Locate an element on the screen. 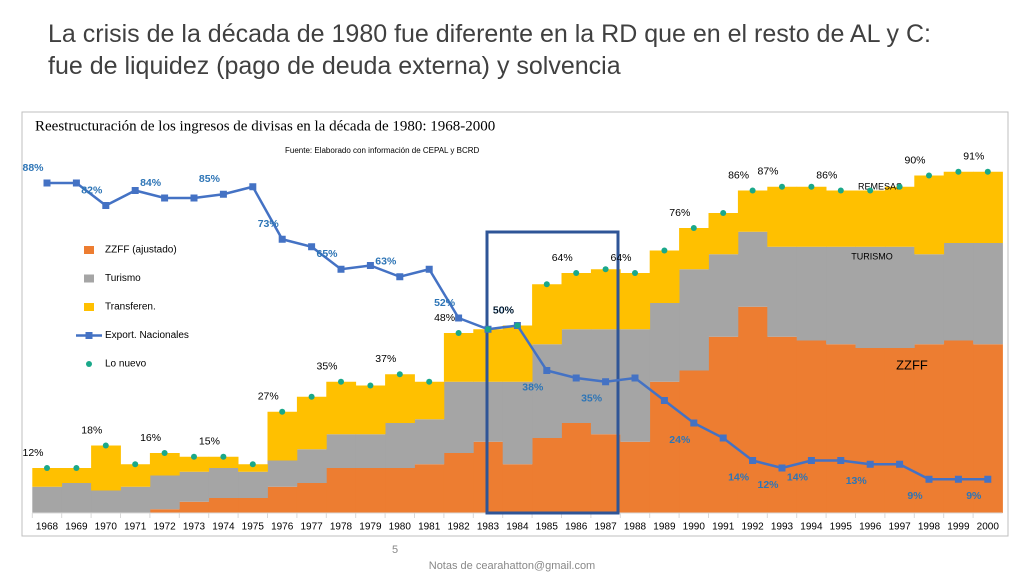 This screenshot has width=1024, height=576. data-label: 87% is located at coordinates (767, 172).